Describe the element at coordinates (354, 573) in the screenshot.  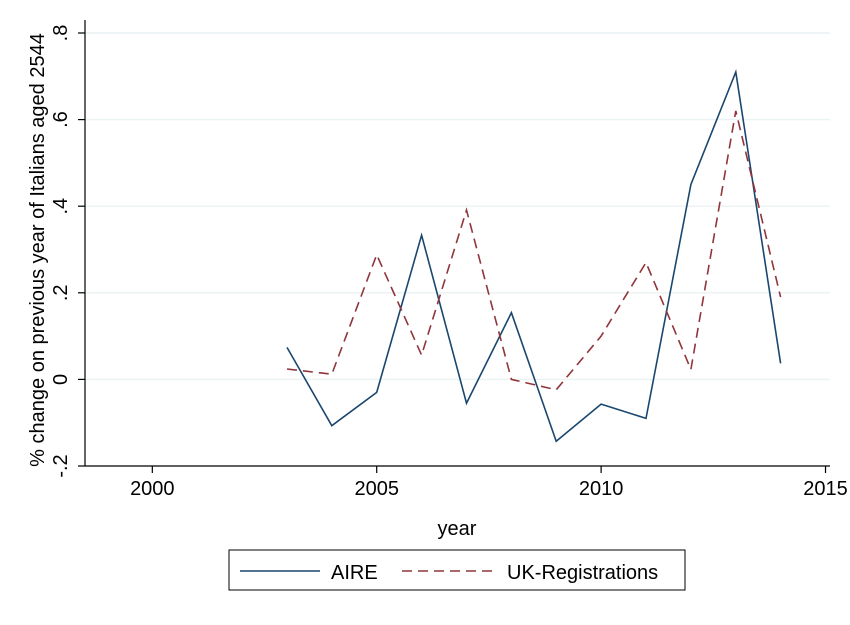
I see `legend-label-aire: AIRE` at that location.